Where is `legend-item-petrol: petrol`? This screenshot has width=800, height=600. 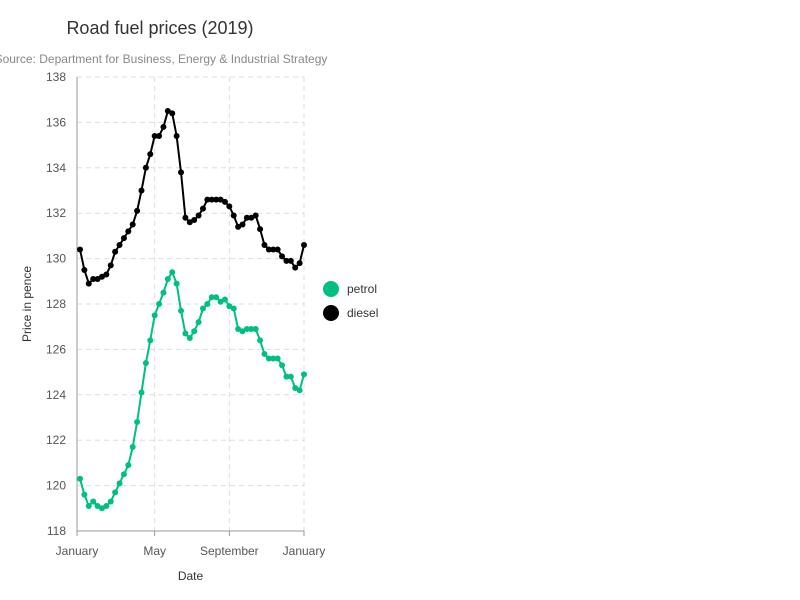 legend-item-petrol: petrol is located at coordinates (350, 289).